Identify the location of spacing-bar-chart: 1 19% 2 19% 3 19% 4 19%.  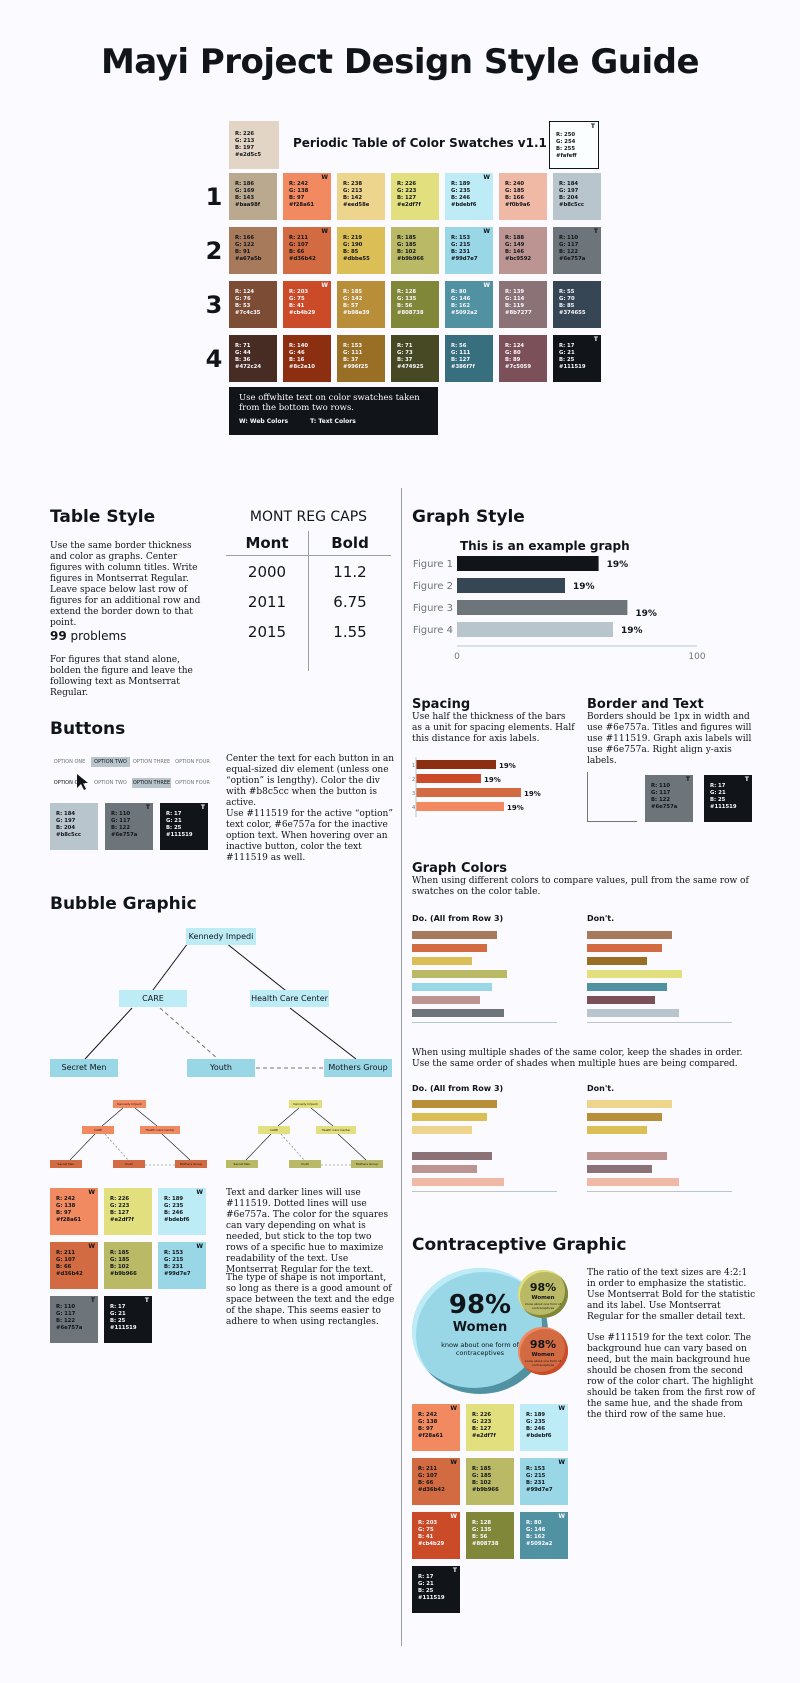
(476, 787).